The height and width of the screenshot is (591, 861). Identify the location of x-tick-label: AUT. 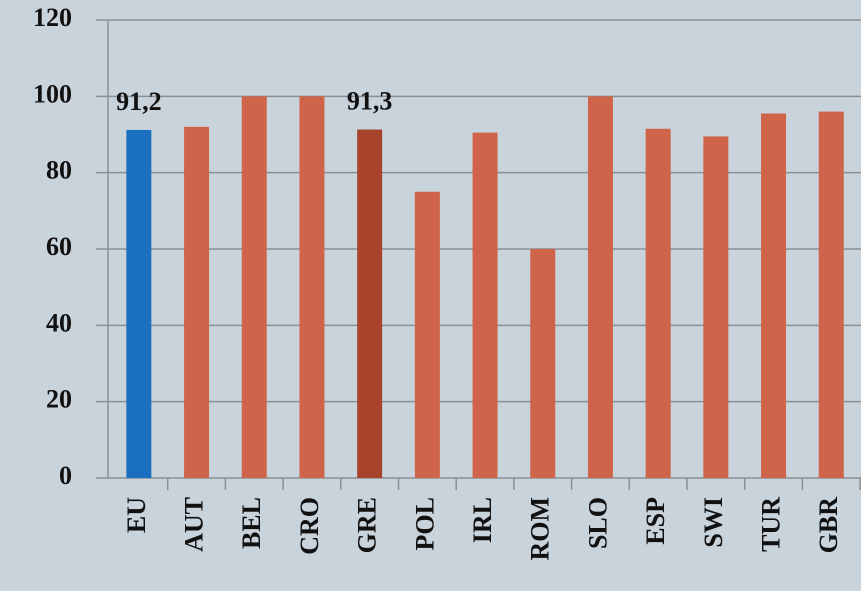
(194, 524).